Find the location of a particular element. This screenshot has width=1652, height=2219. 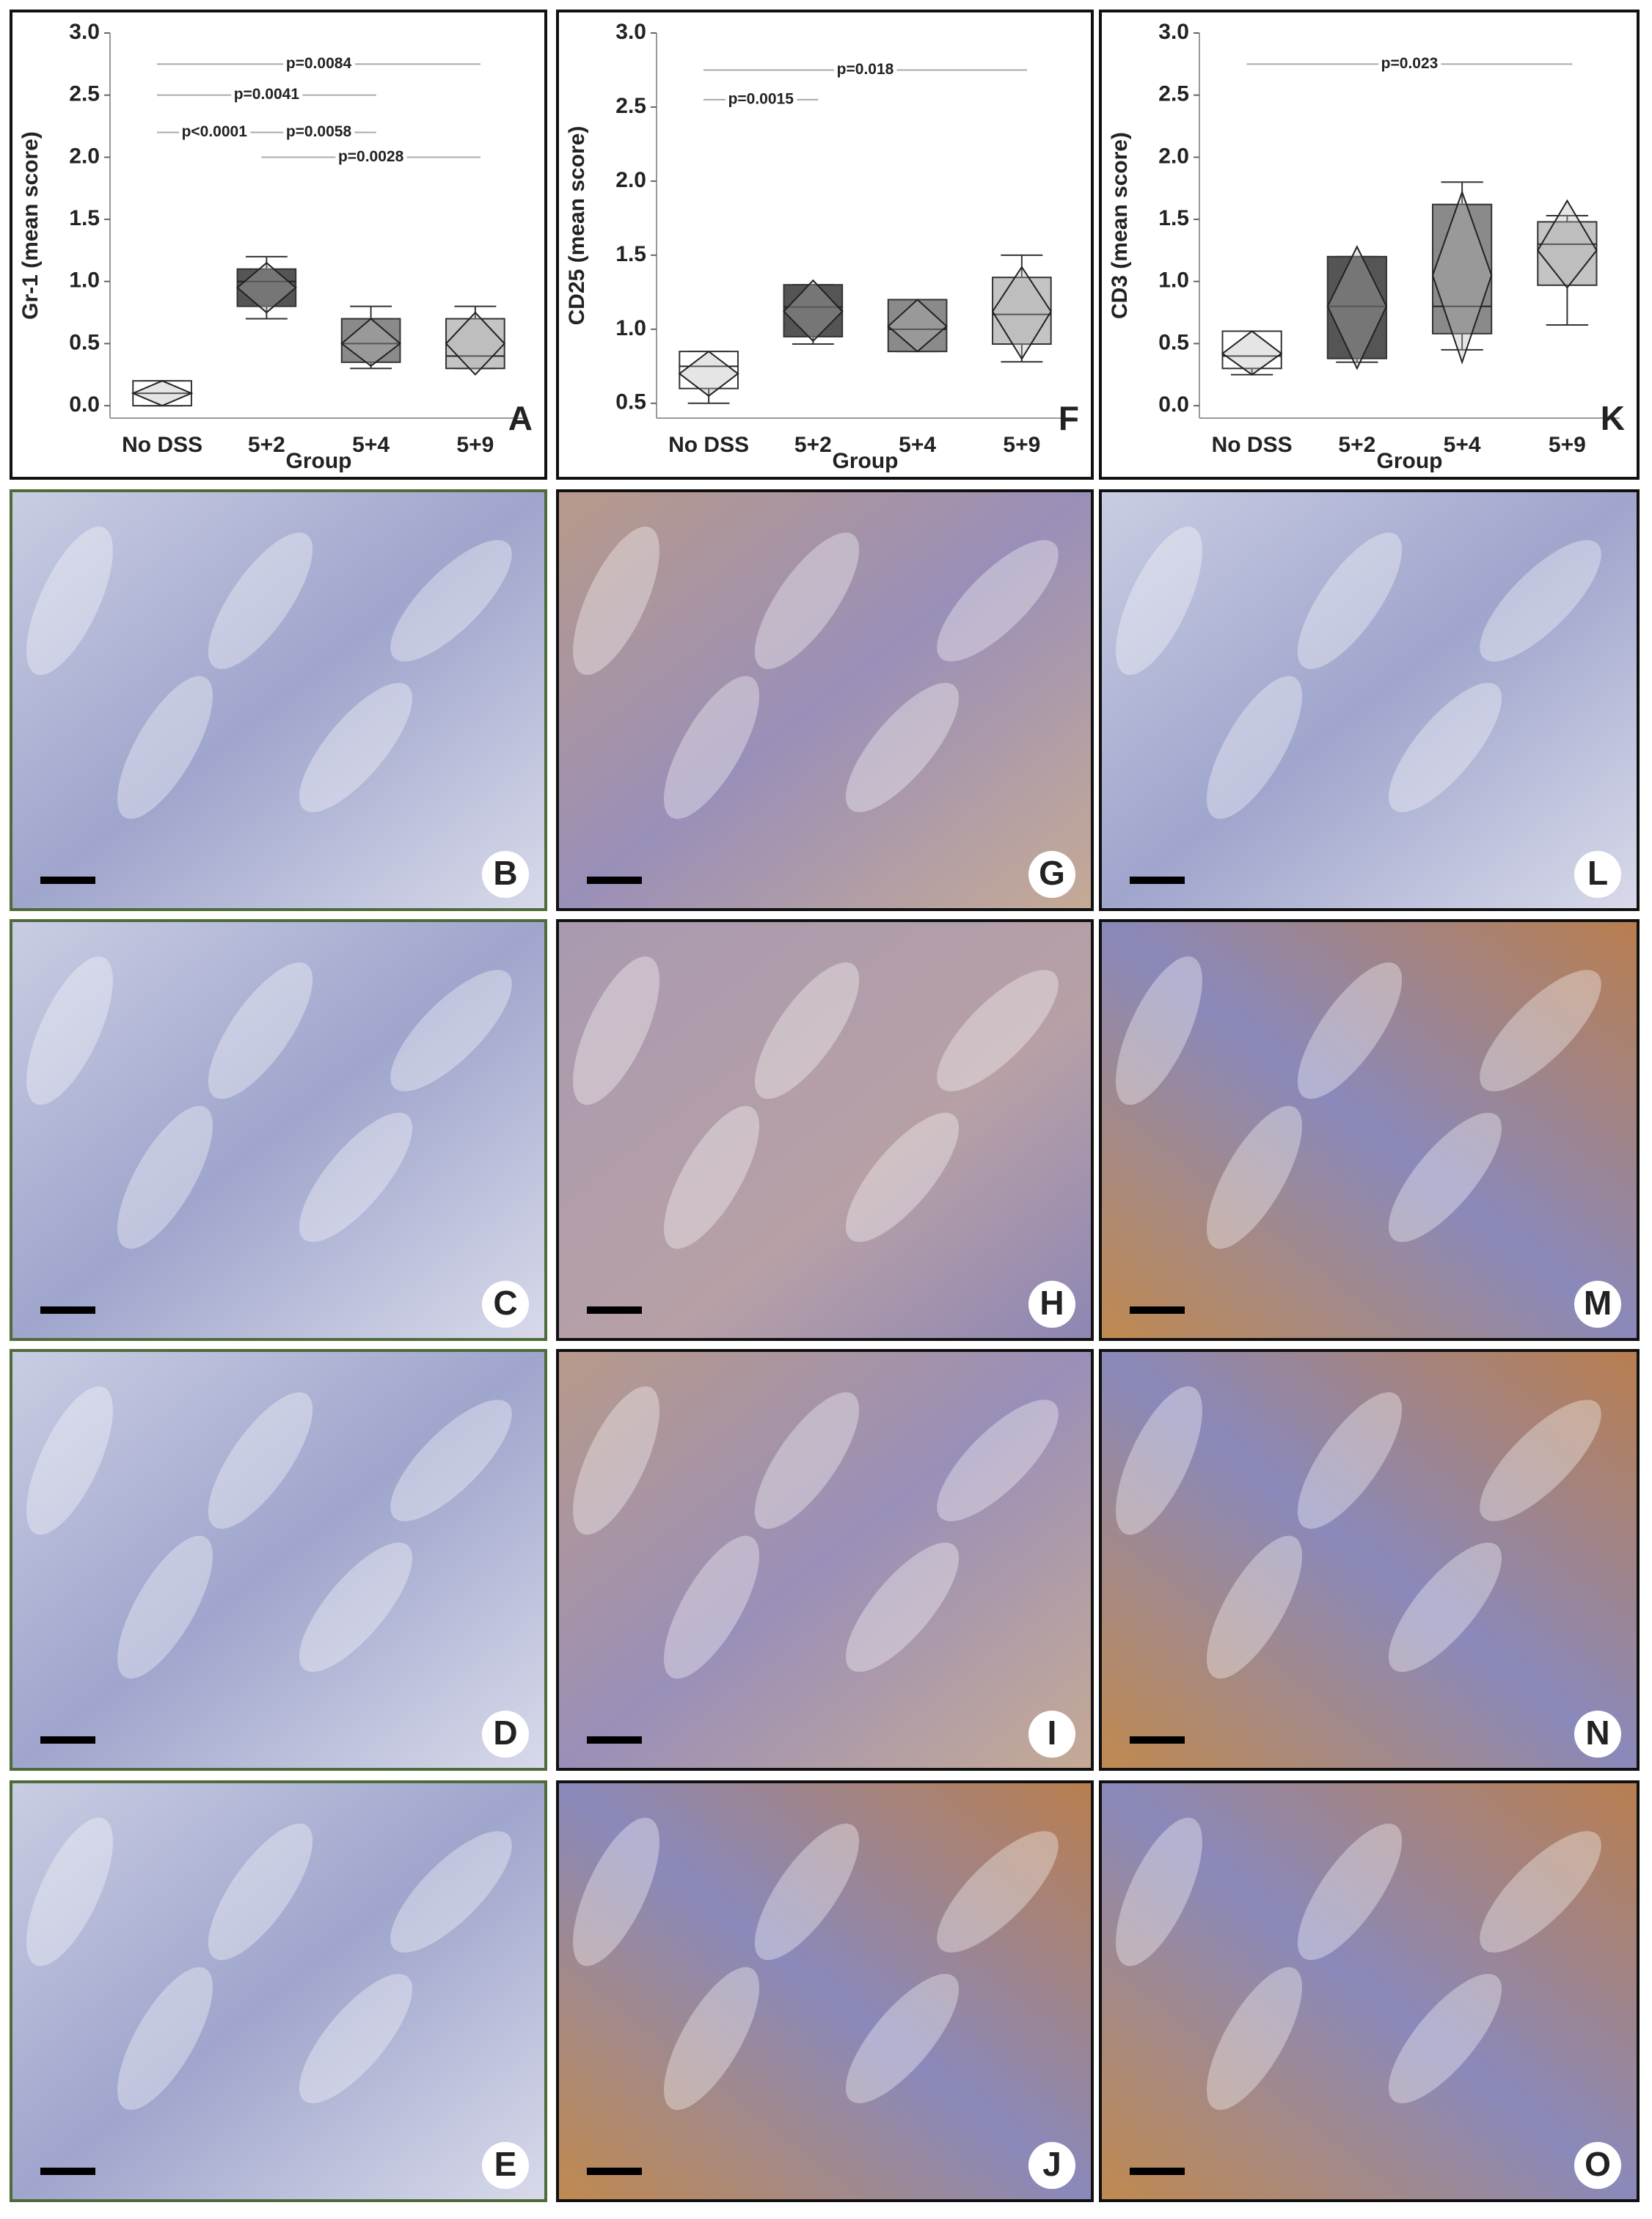

panel-letter: K is located at coordinates (1613, 418).